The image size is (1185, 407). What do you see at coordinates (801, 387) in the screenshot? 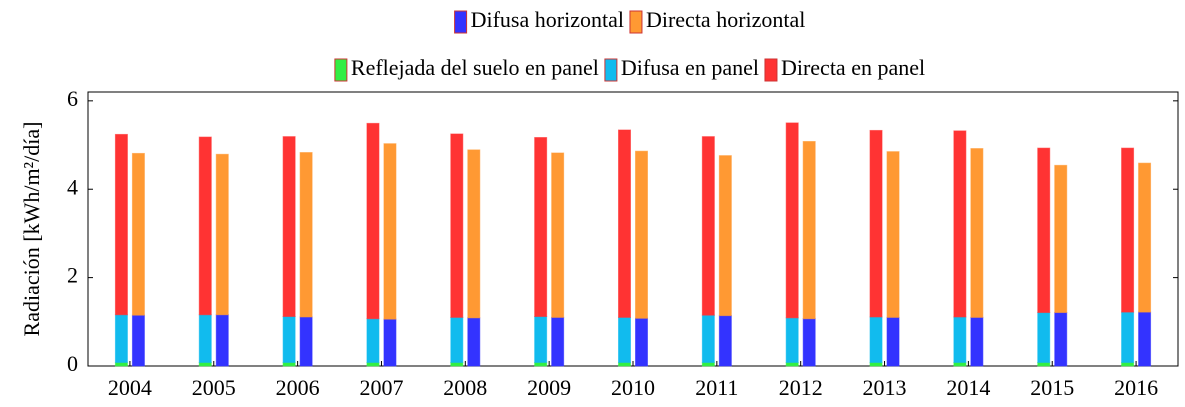
I see `x-tick-label: 2012` at bounding box center [801, 387].